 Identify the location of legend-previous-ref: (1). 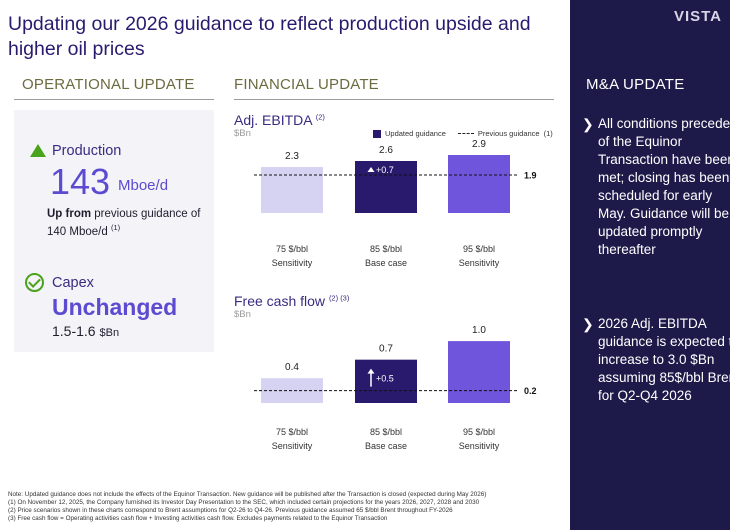
(548, 133).